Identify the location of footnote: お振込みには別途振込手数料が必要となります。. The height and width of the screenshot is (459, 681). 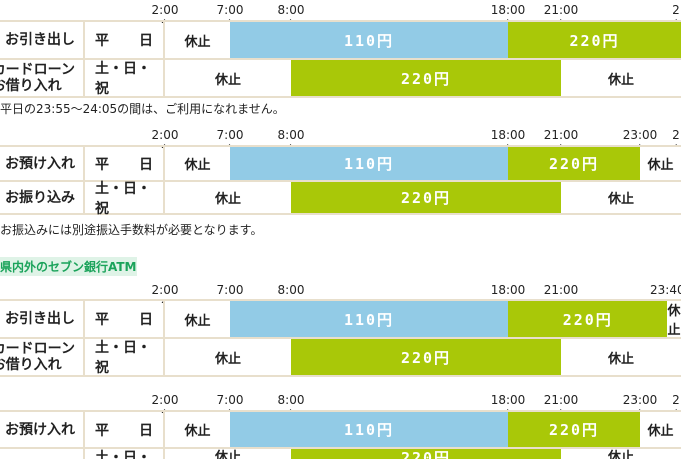
(131, 230).